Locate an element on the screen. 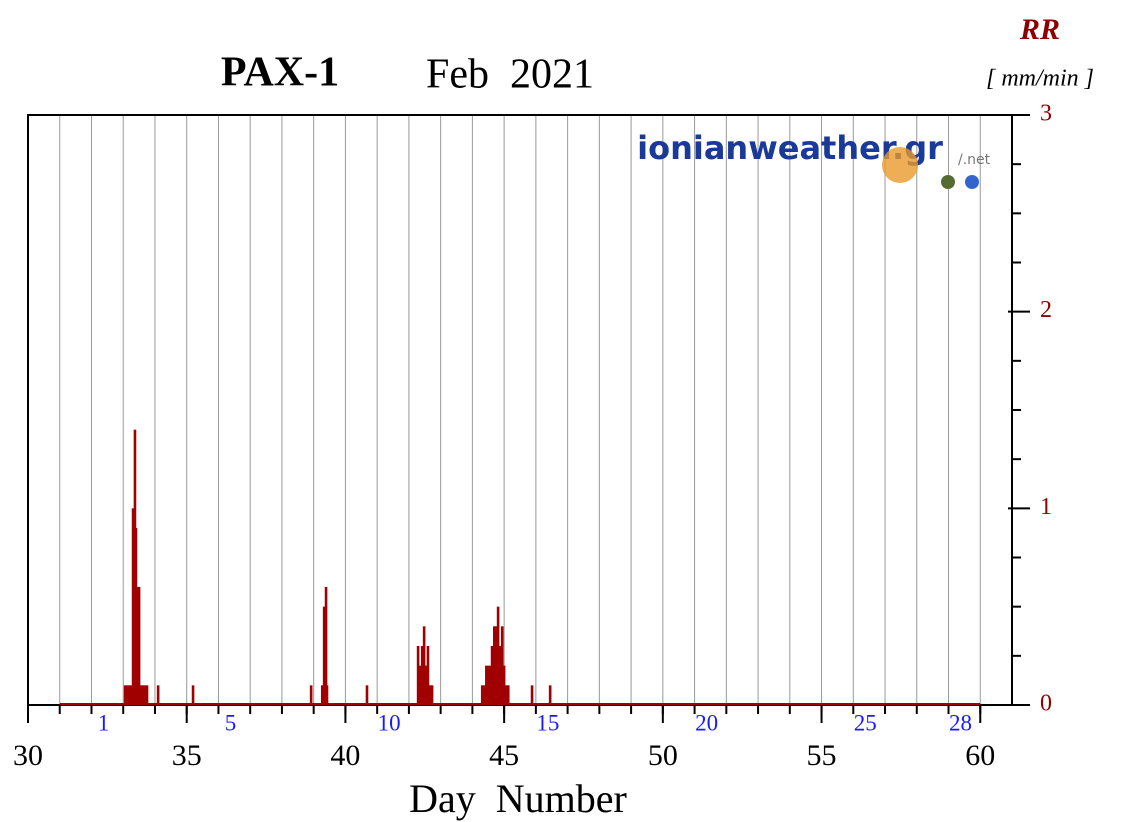  x-tick-label: 35 is located at coordinates (187, 755).